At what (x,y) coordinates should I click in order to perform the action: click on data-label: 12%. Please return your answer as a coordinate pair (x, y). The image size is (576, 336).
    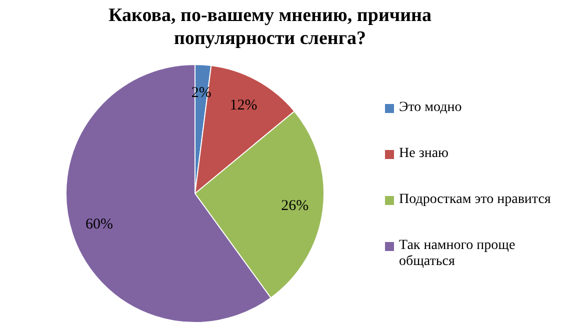
    Looking at the image, I should click on (244, 105).